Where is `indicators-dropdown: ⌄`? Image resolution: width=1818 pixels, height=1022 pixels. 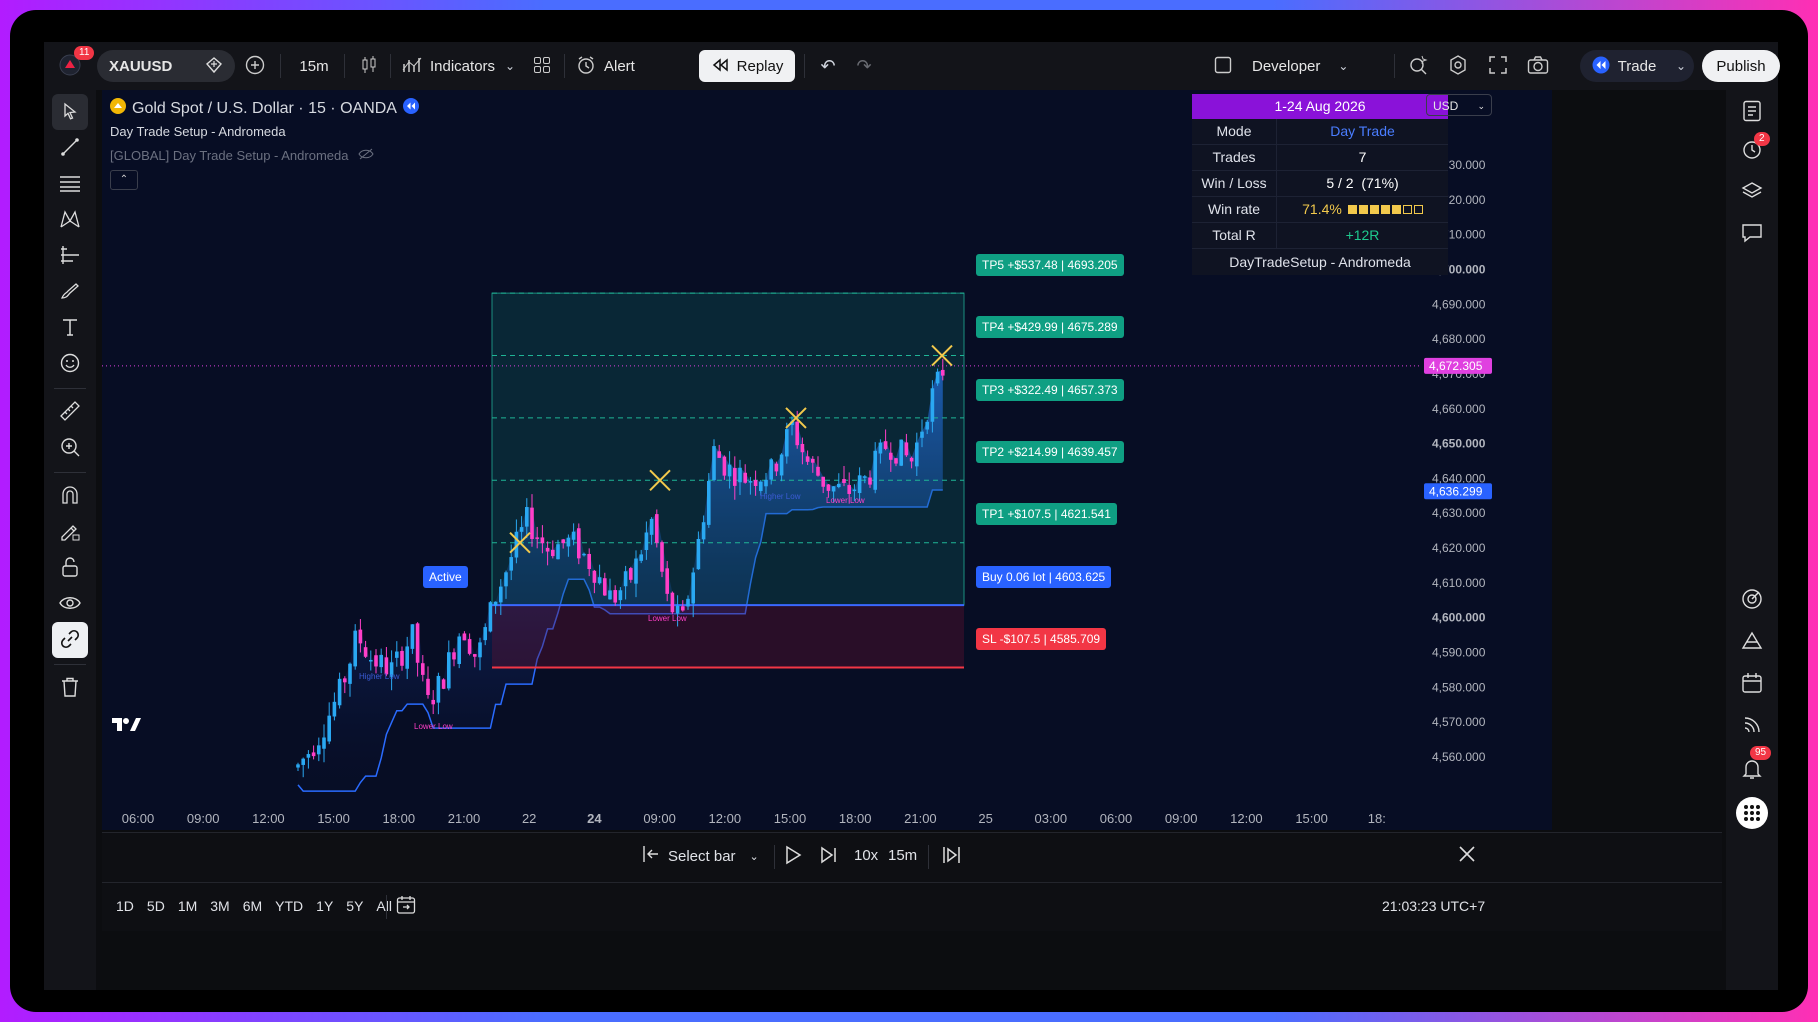 indicators-dropdown: ⌄ is located at coordinates (510, 66).